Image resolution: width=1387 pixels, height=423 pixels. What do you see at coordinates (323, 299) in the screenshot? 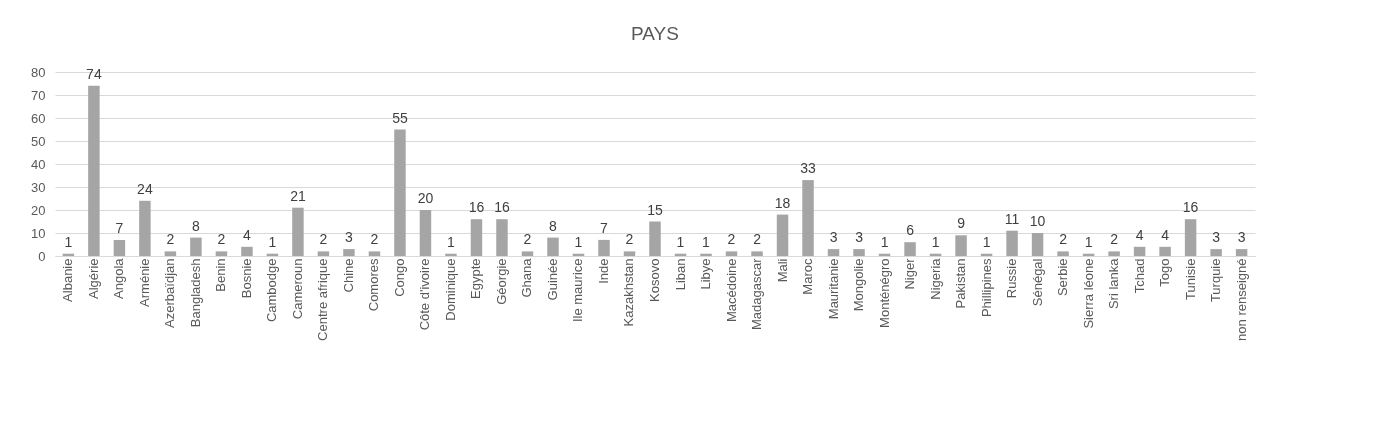
I see `x-tick-label: Centre afrique` at bounding box center [323, 299].